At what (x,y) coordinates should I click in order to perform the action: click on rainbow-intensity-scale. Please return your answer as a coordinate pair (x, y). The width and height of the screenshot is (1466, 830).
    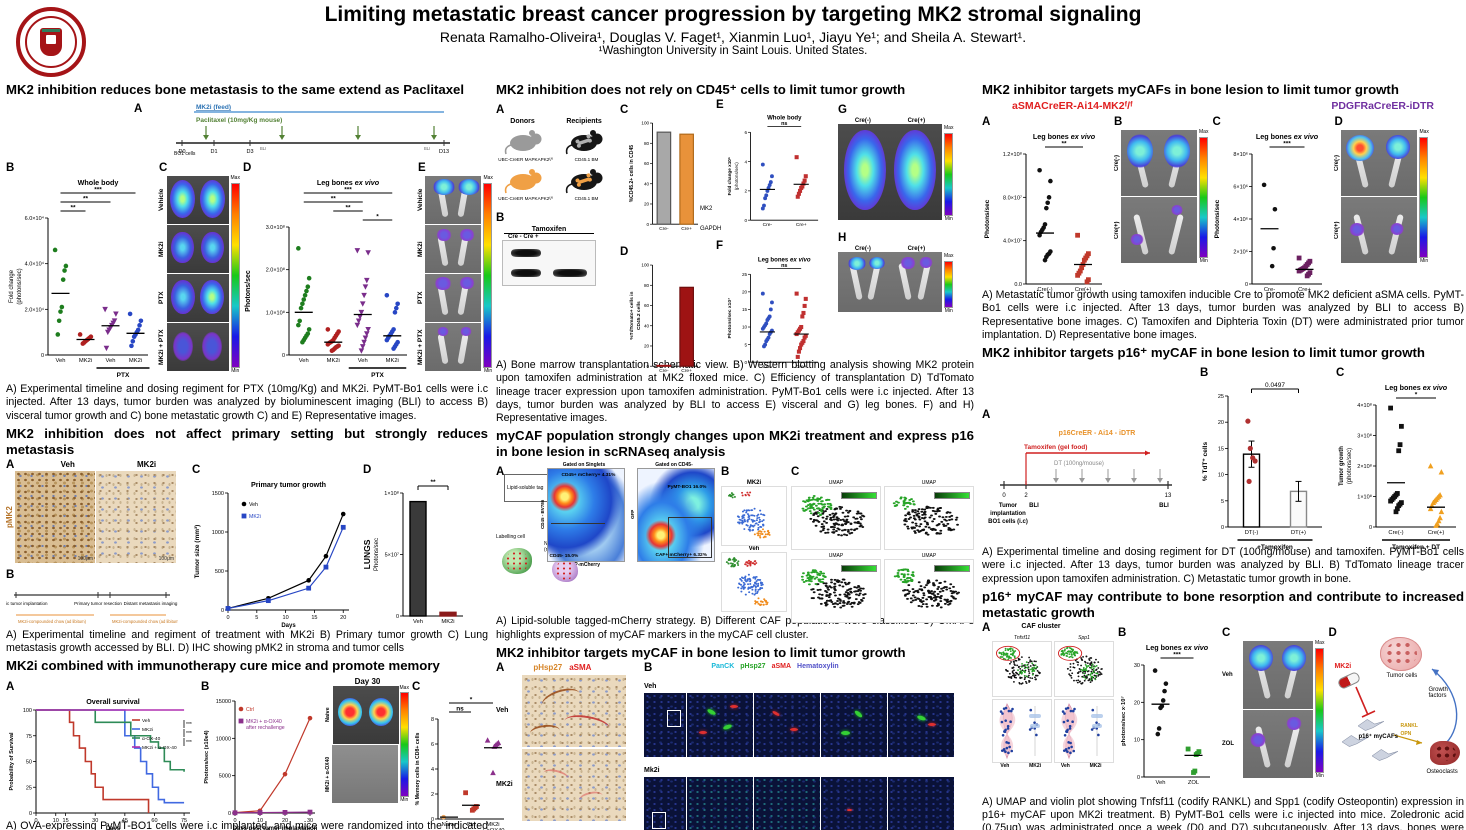
    Looking at the image, I should click on (948, 174).